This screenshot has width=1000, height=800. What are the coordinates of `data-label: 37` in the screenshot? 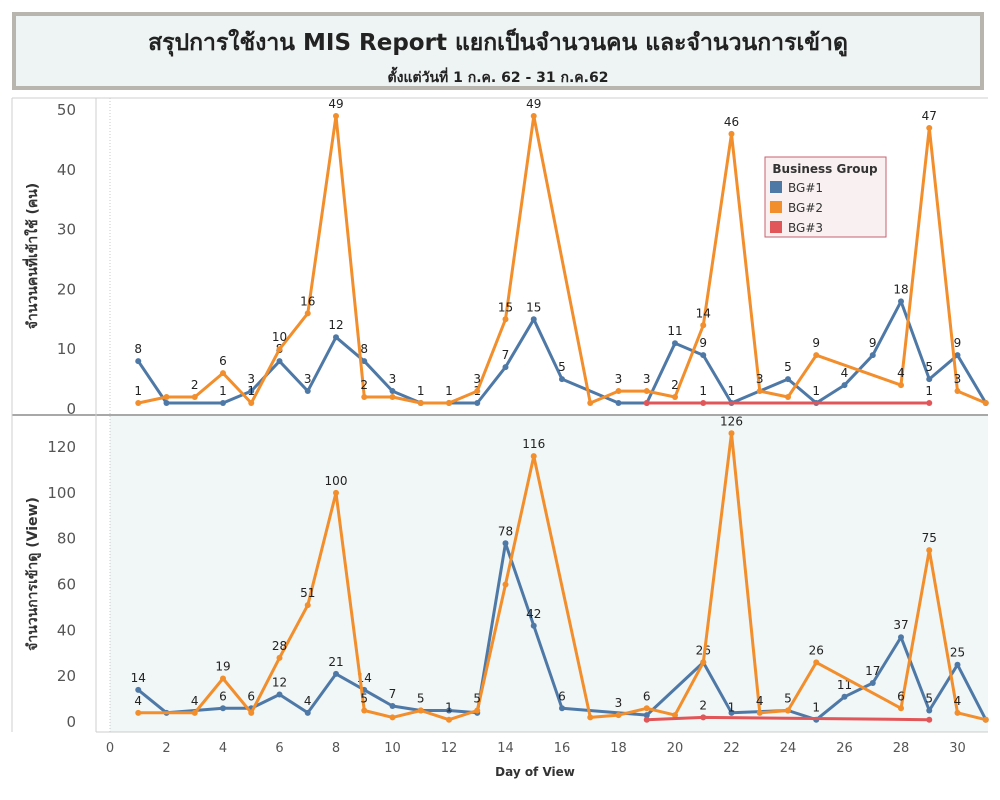 It's located at (900, 625).